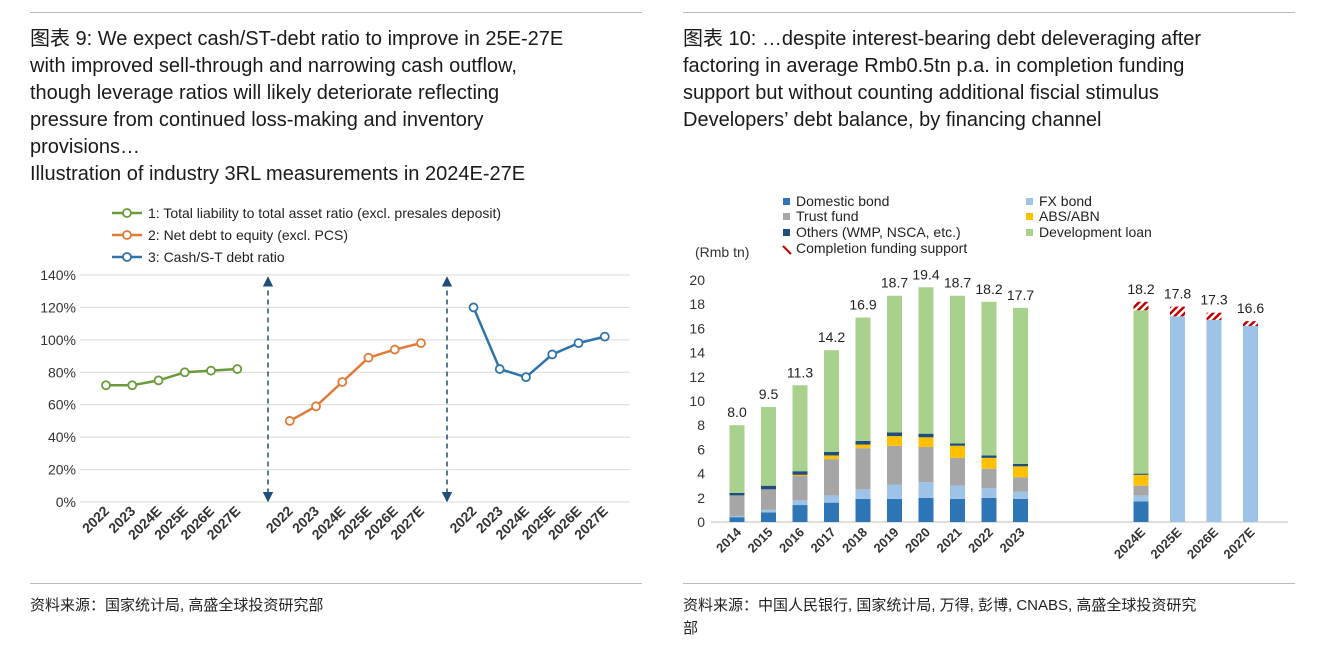 This screenshot has height=672, width=1322. Describe the element at coordinates (842, 201) in the screenshot. I see `legend-label: Domestic bond` at that location.